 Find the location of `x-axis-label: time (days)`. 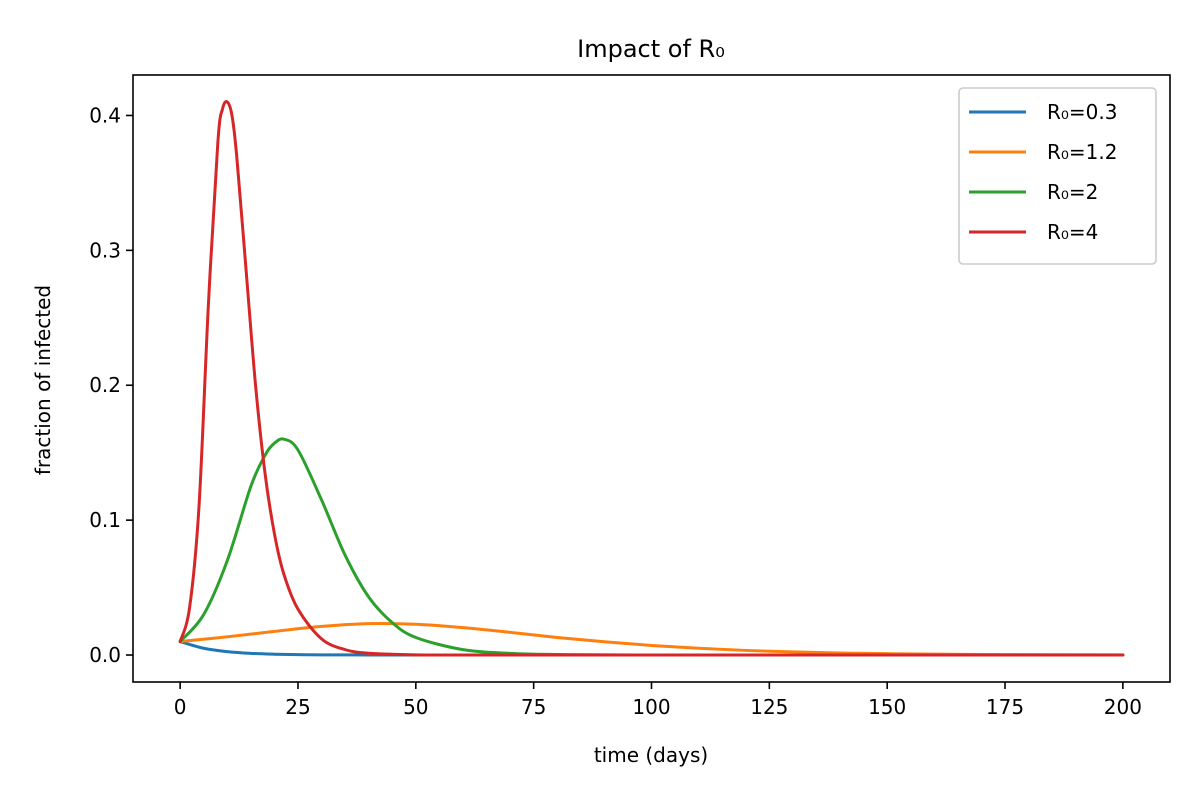

x-axis-label: time (days) is located at coordinates (651, 755).